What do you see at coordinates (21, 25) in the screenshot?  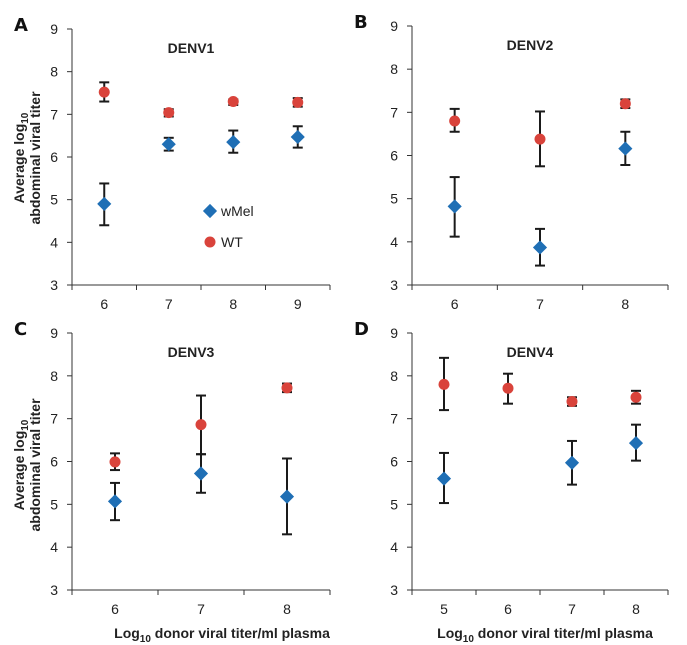 I see `panel-letter: A` at bounding box center [21, 25].